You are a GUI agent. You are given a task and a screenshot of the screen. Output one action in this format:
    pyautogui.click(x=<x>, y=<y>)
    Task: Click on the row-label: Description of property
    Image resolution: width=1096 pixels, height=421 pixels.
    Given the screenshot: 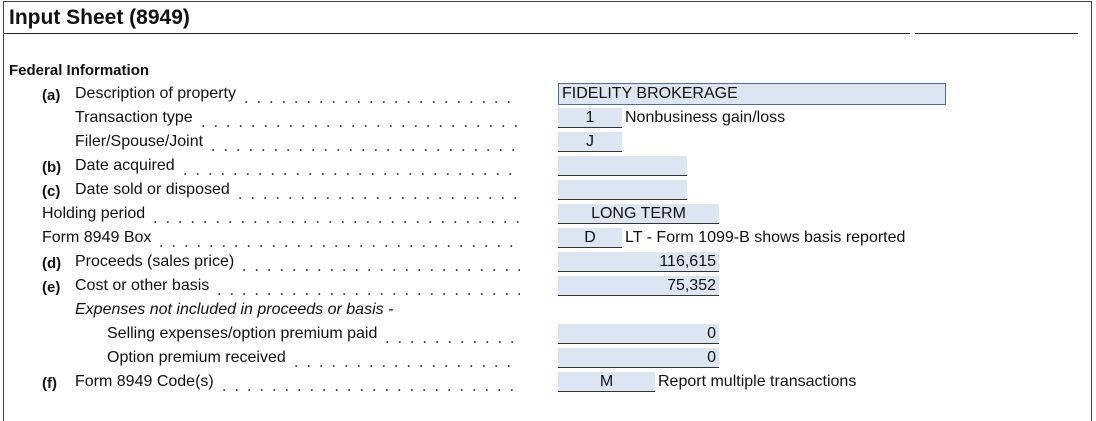 What is the action you would take?
    pyautogui.click(x=297, y=94)
    